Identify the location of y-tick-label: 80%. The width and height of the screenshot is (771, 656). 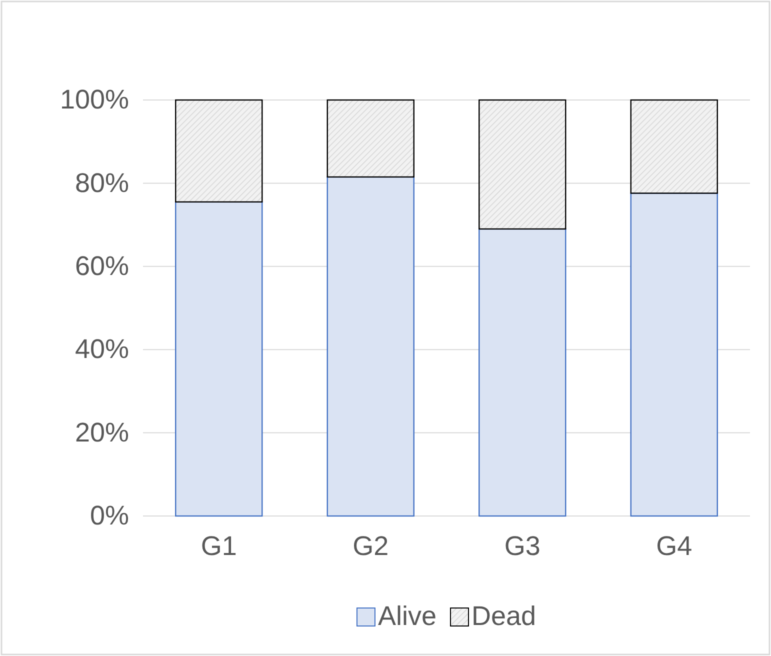
(101, 183).